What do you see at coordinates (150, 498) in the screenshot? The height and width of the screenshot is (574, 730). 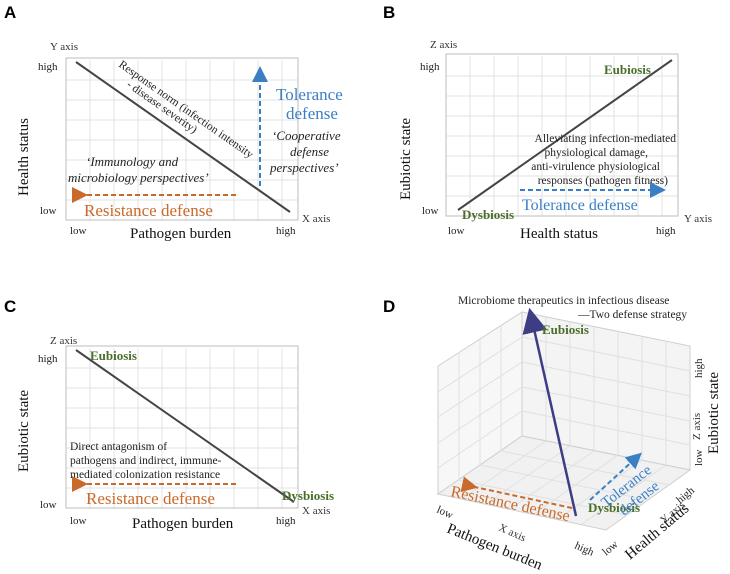 I see `panel-c-resistance: Resistance defense` at bounding box center [150, 498].